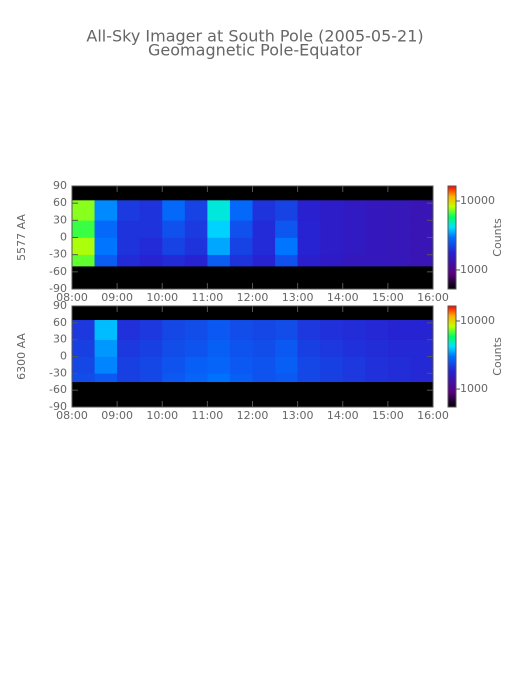 The width and height of the screenshot is (510, 680). Describe the element at coordinates (343, 297) in the screenshot. I see `x-tick-label: 14:00` at that location.